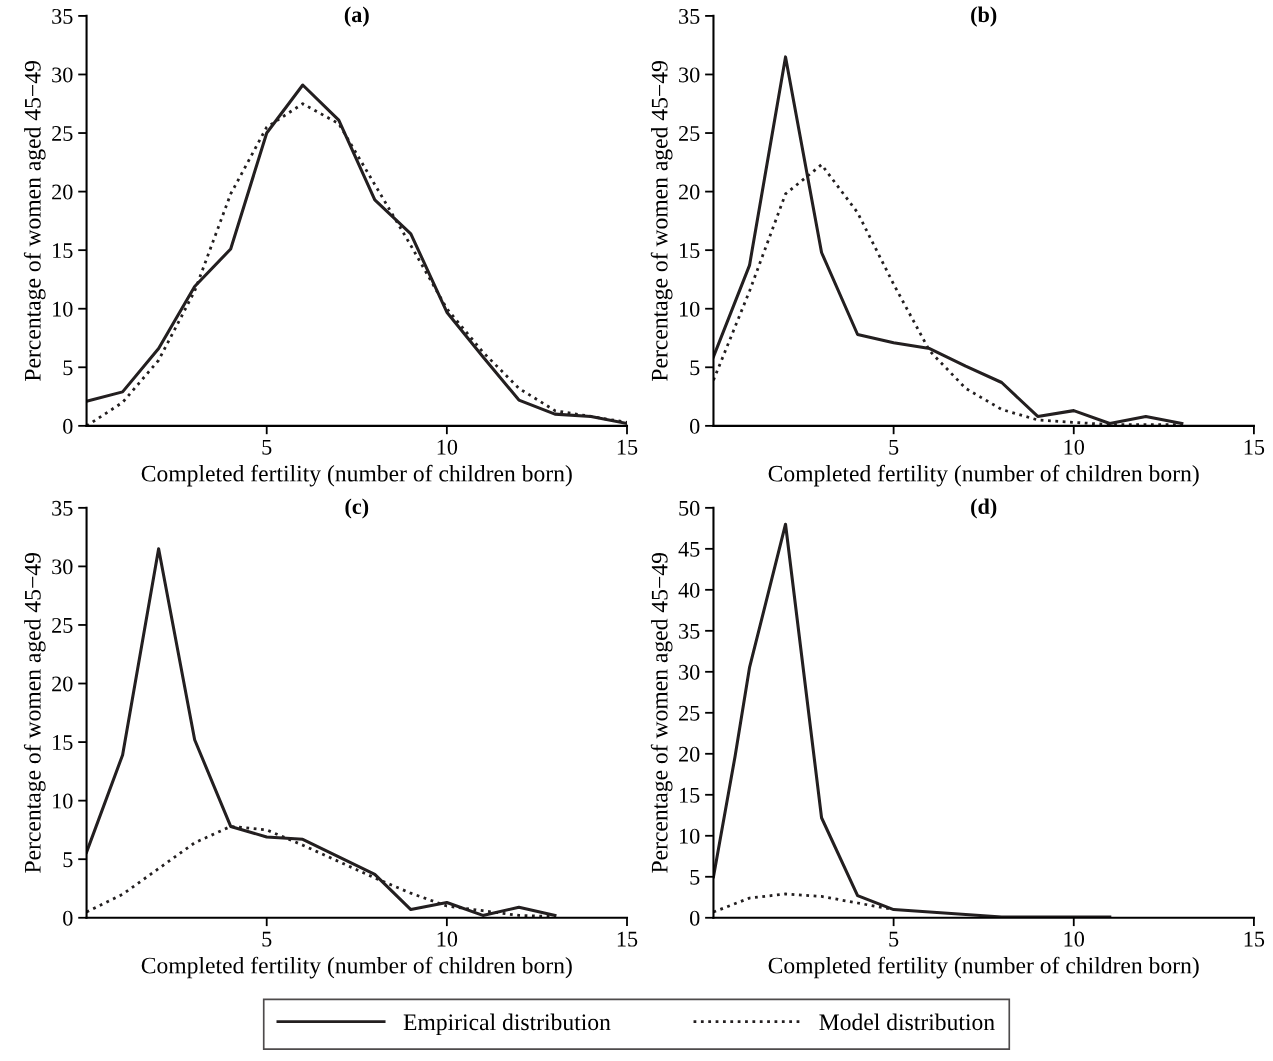 The height and width of the screenshot is (1061, 1273). What do you see at coordinates (907, 1022) in the screenshot?
I see `legend-label: Model distribution` at bounding box center [907, 1022].